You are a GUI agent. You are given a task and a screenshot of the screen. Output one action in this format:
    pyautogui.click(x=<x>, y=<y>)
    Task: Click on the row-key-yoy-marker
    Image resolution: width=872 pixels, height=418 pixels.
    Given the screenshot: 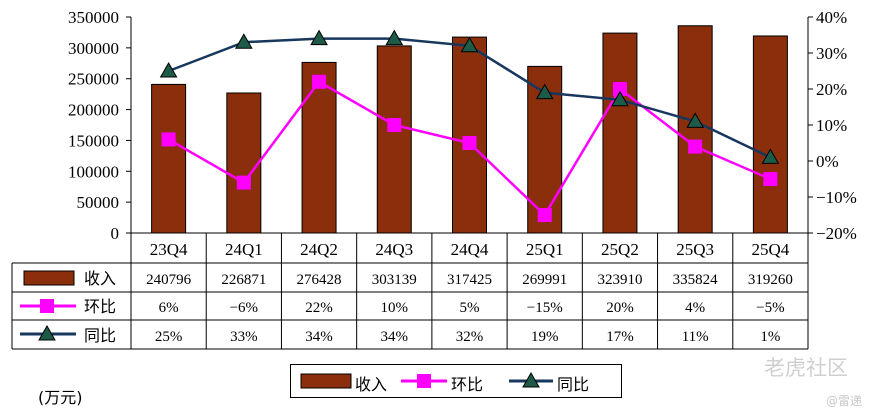 What is the action you would take?
    pyautogui.click(x=47, y=332)
    